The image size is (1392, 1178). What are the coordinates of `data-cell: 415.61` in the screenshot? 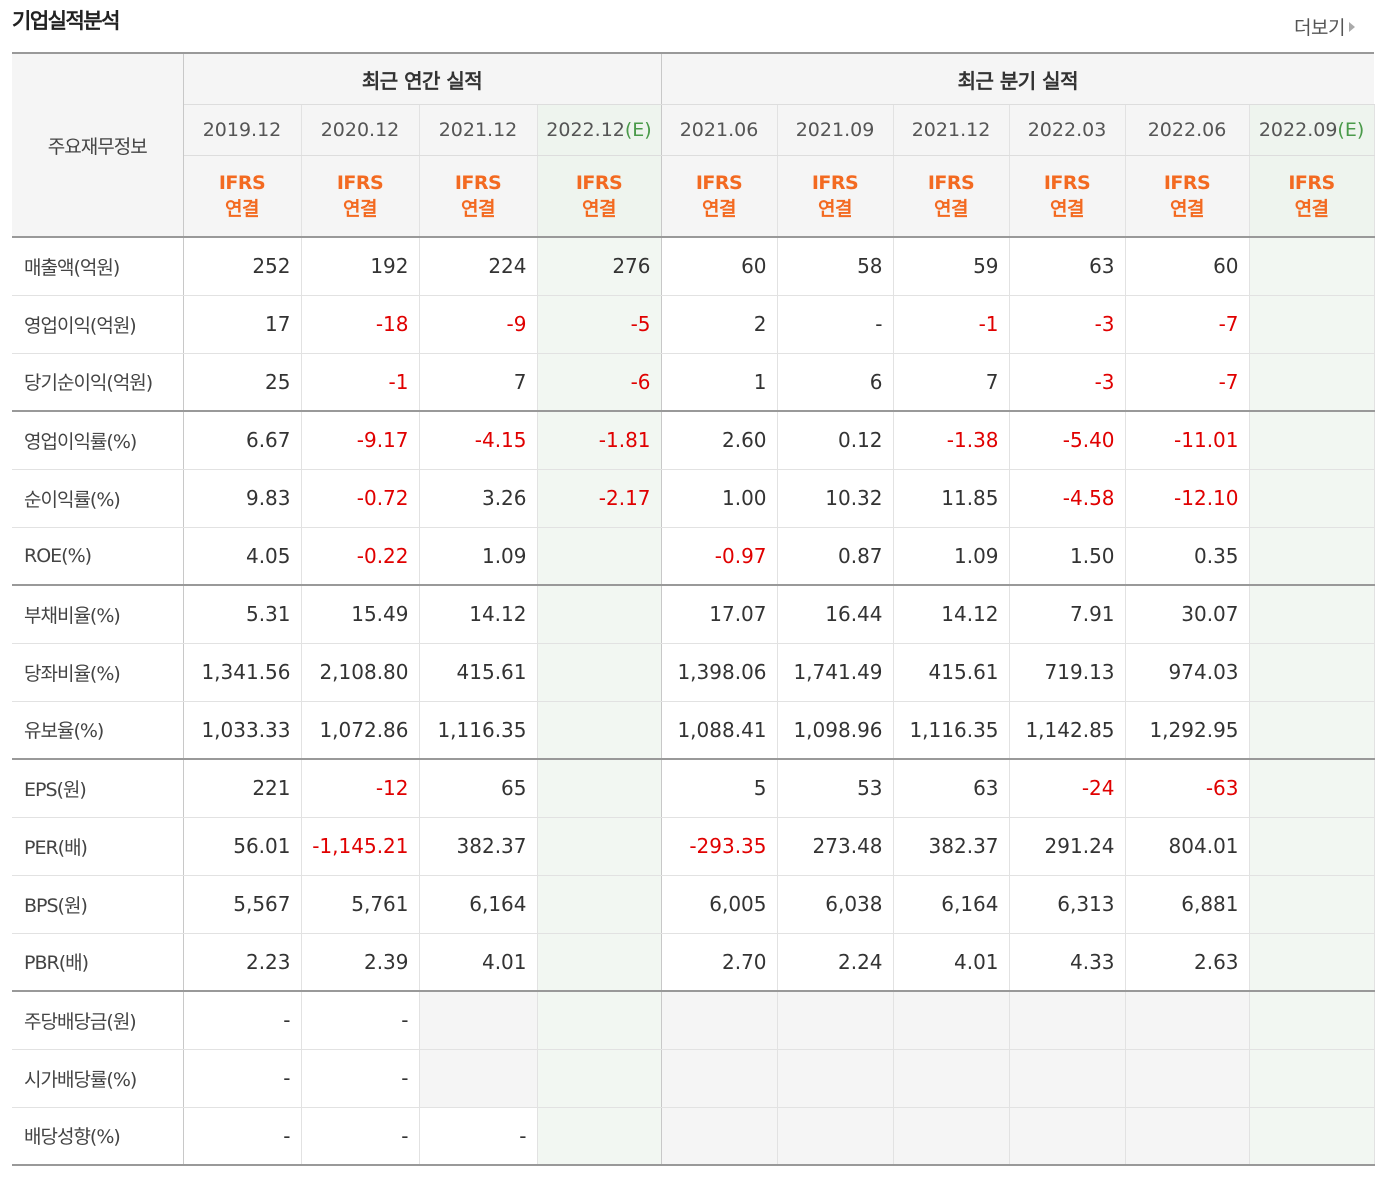 It's located at (951, 672).